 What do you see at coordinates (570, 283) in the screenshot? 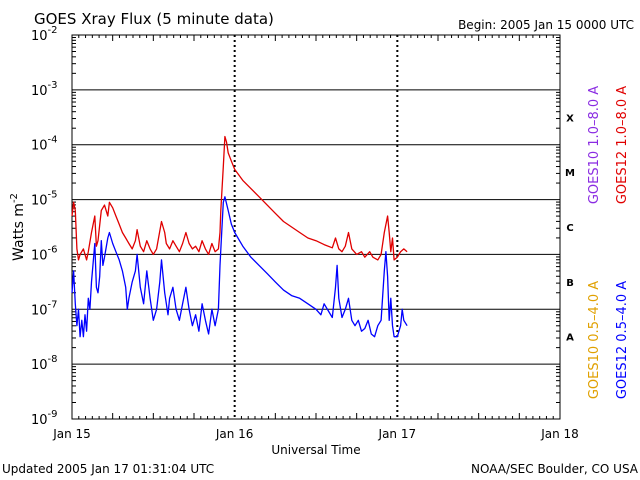
I see `flare-class-b: B` at bounding box center [570, 283].